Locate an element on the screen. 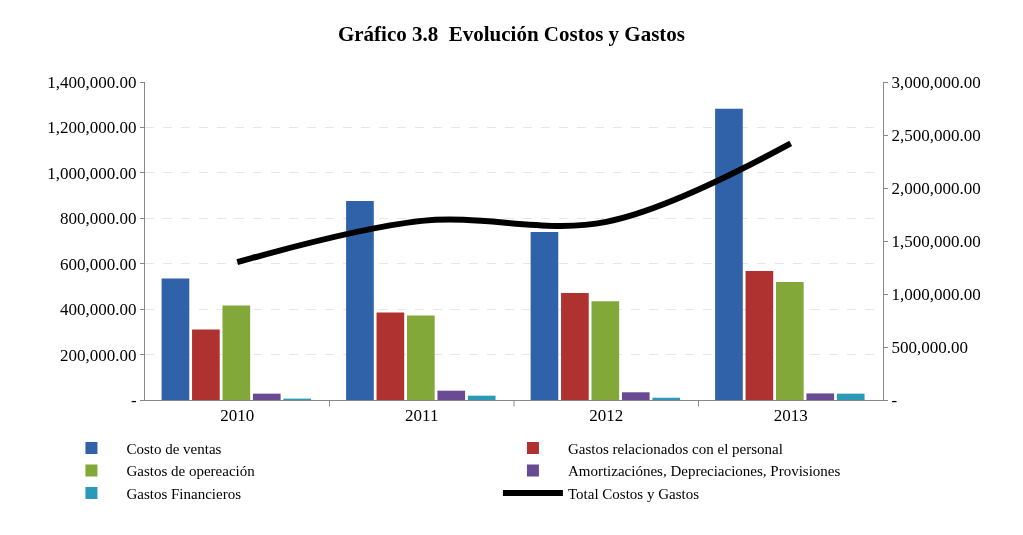 The image size is (1023, 535). y2-tick-label: - is located at coordinates (894, 400).